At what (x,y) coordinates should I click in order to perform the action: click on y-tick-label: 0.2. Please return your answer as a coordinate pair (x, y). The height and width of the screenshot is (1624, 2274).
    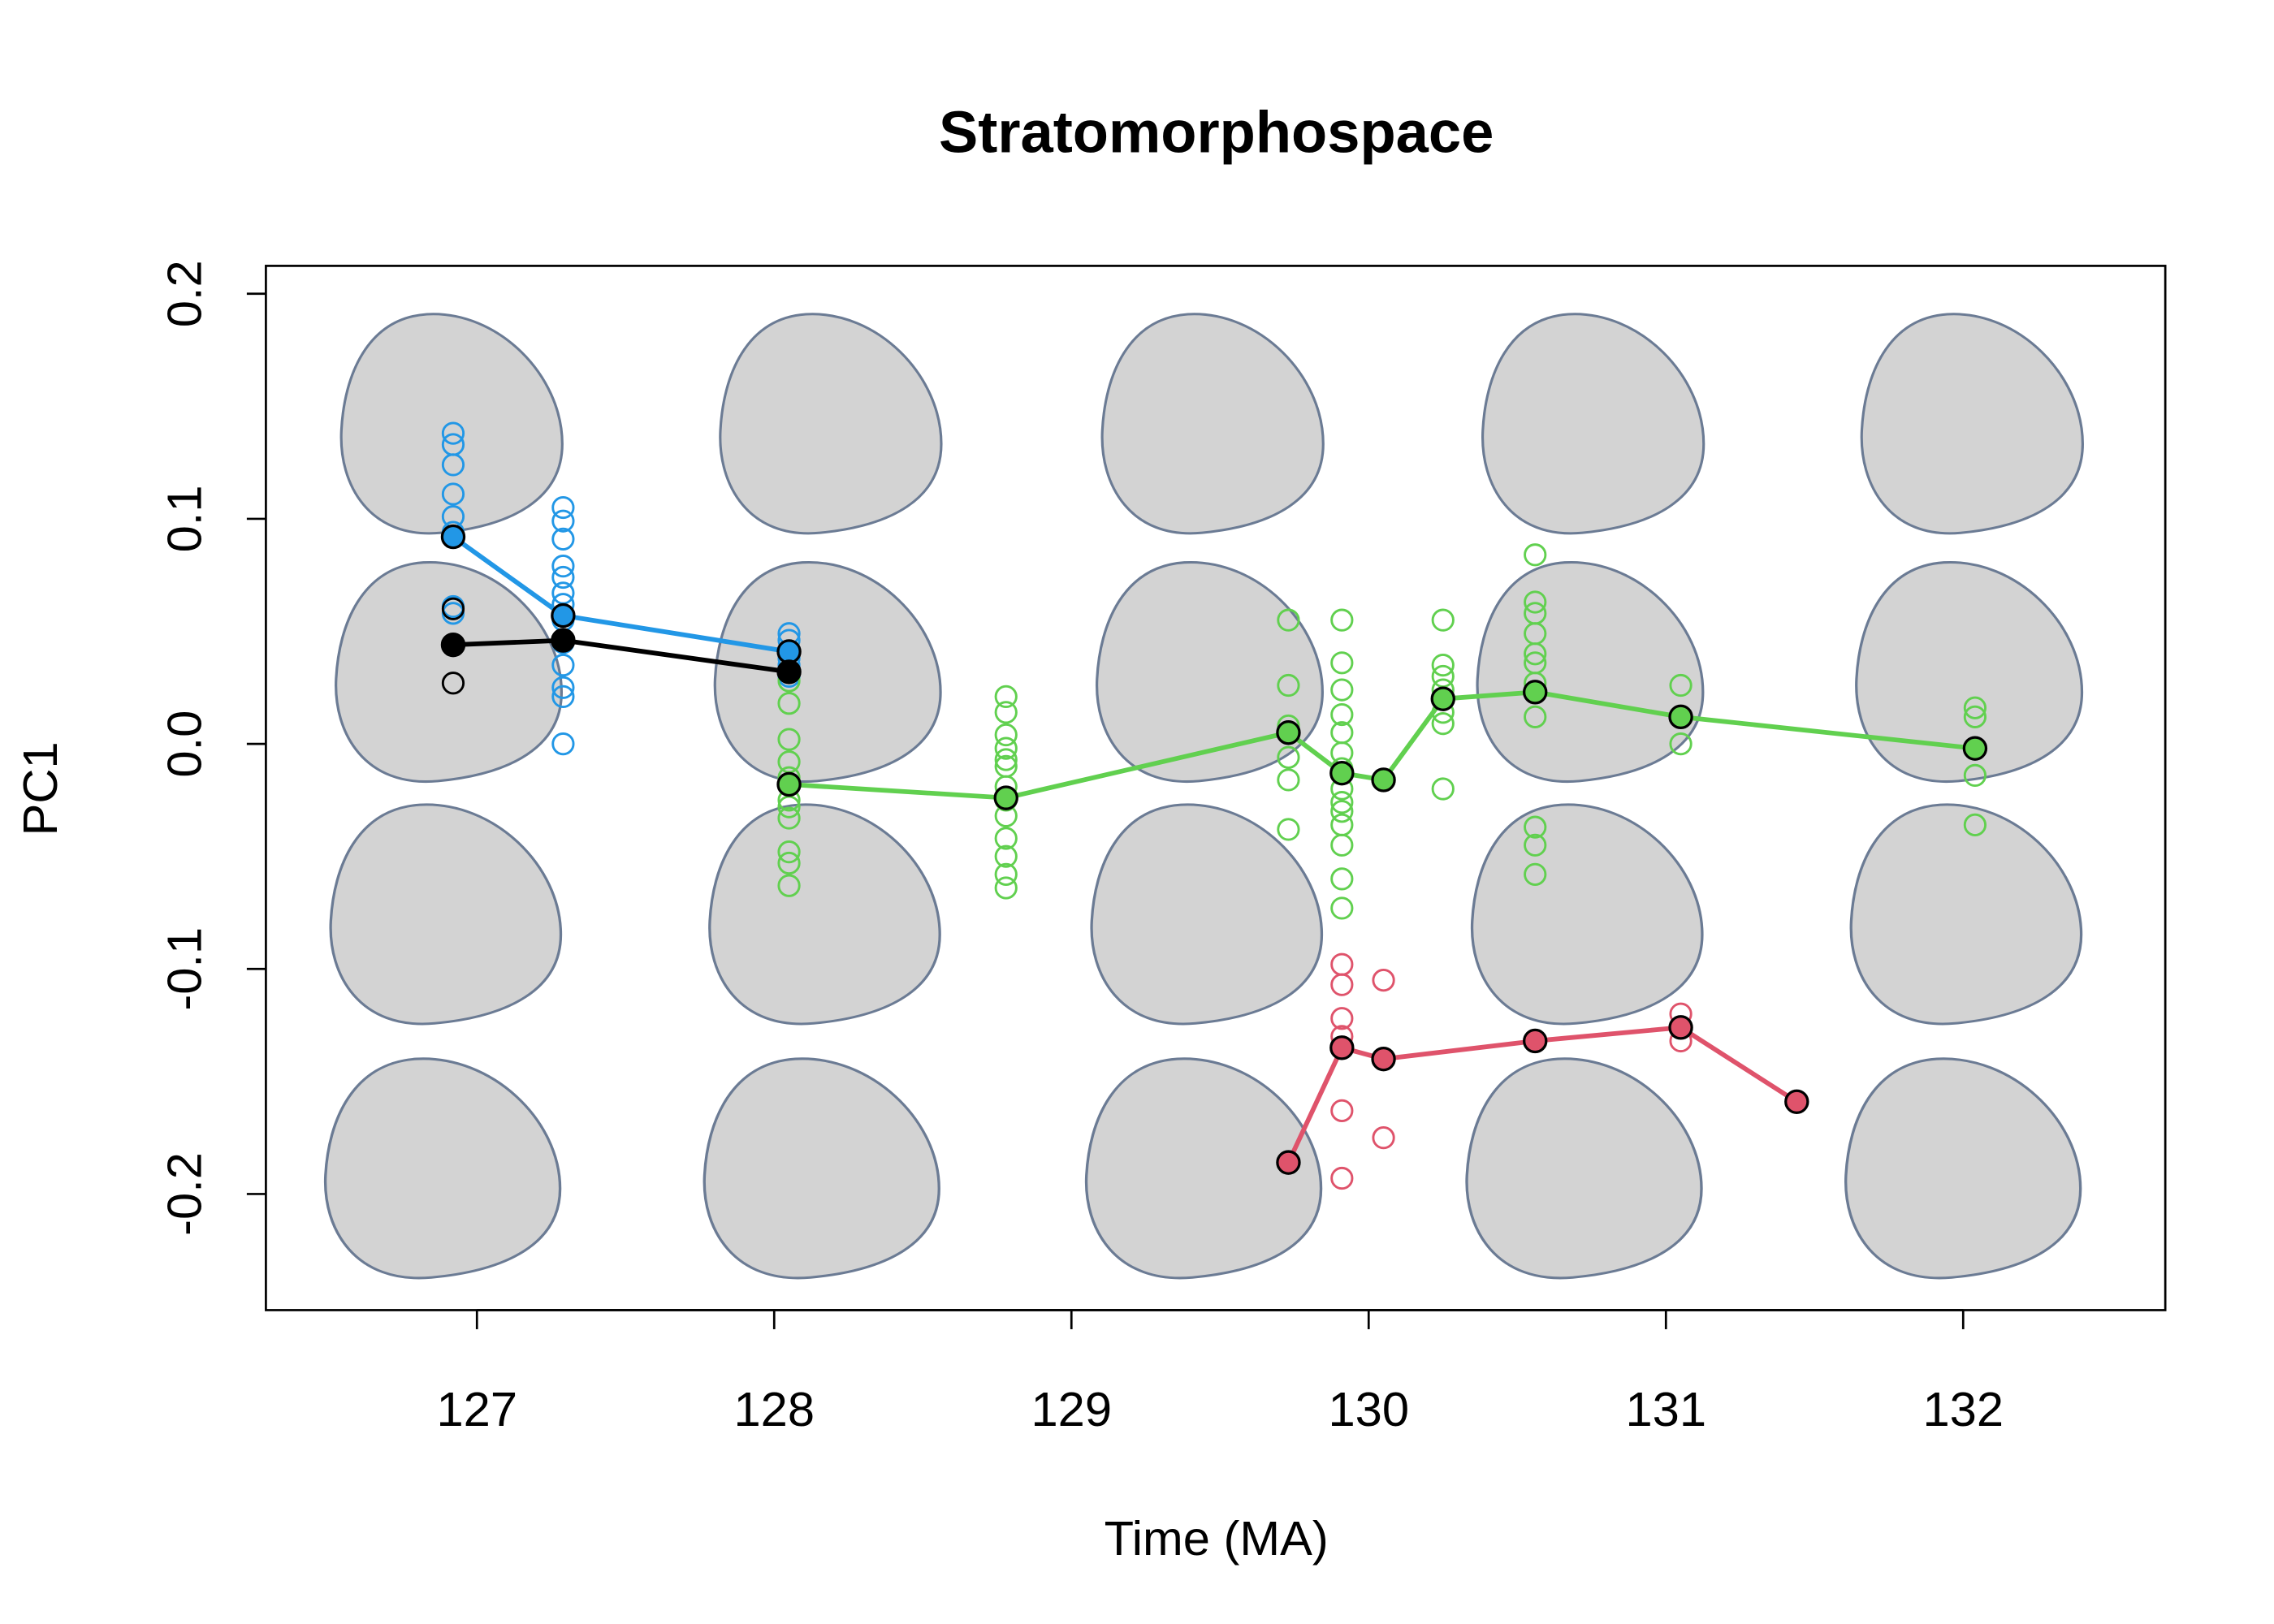
    Looking at the image, I should click on (184, 294).